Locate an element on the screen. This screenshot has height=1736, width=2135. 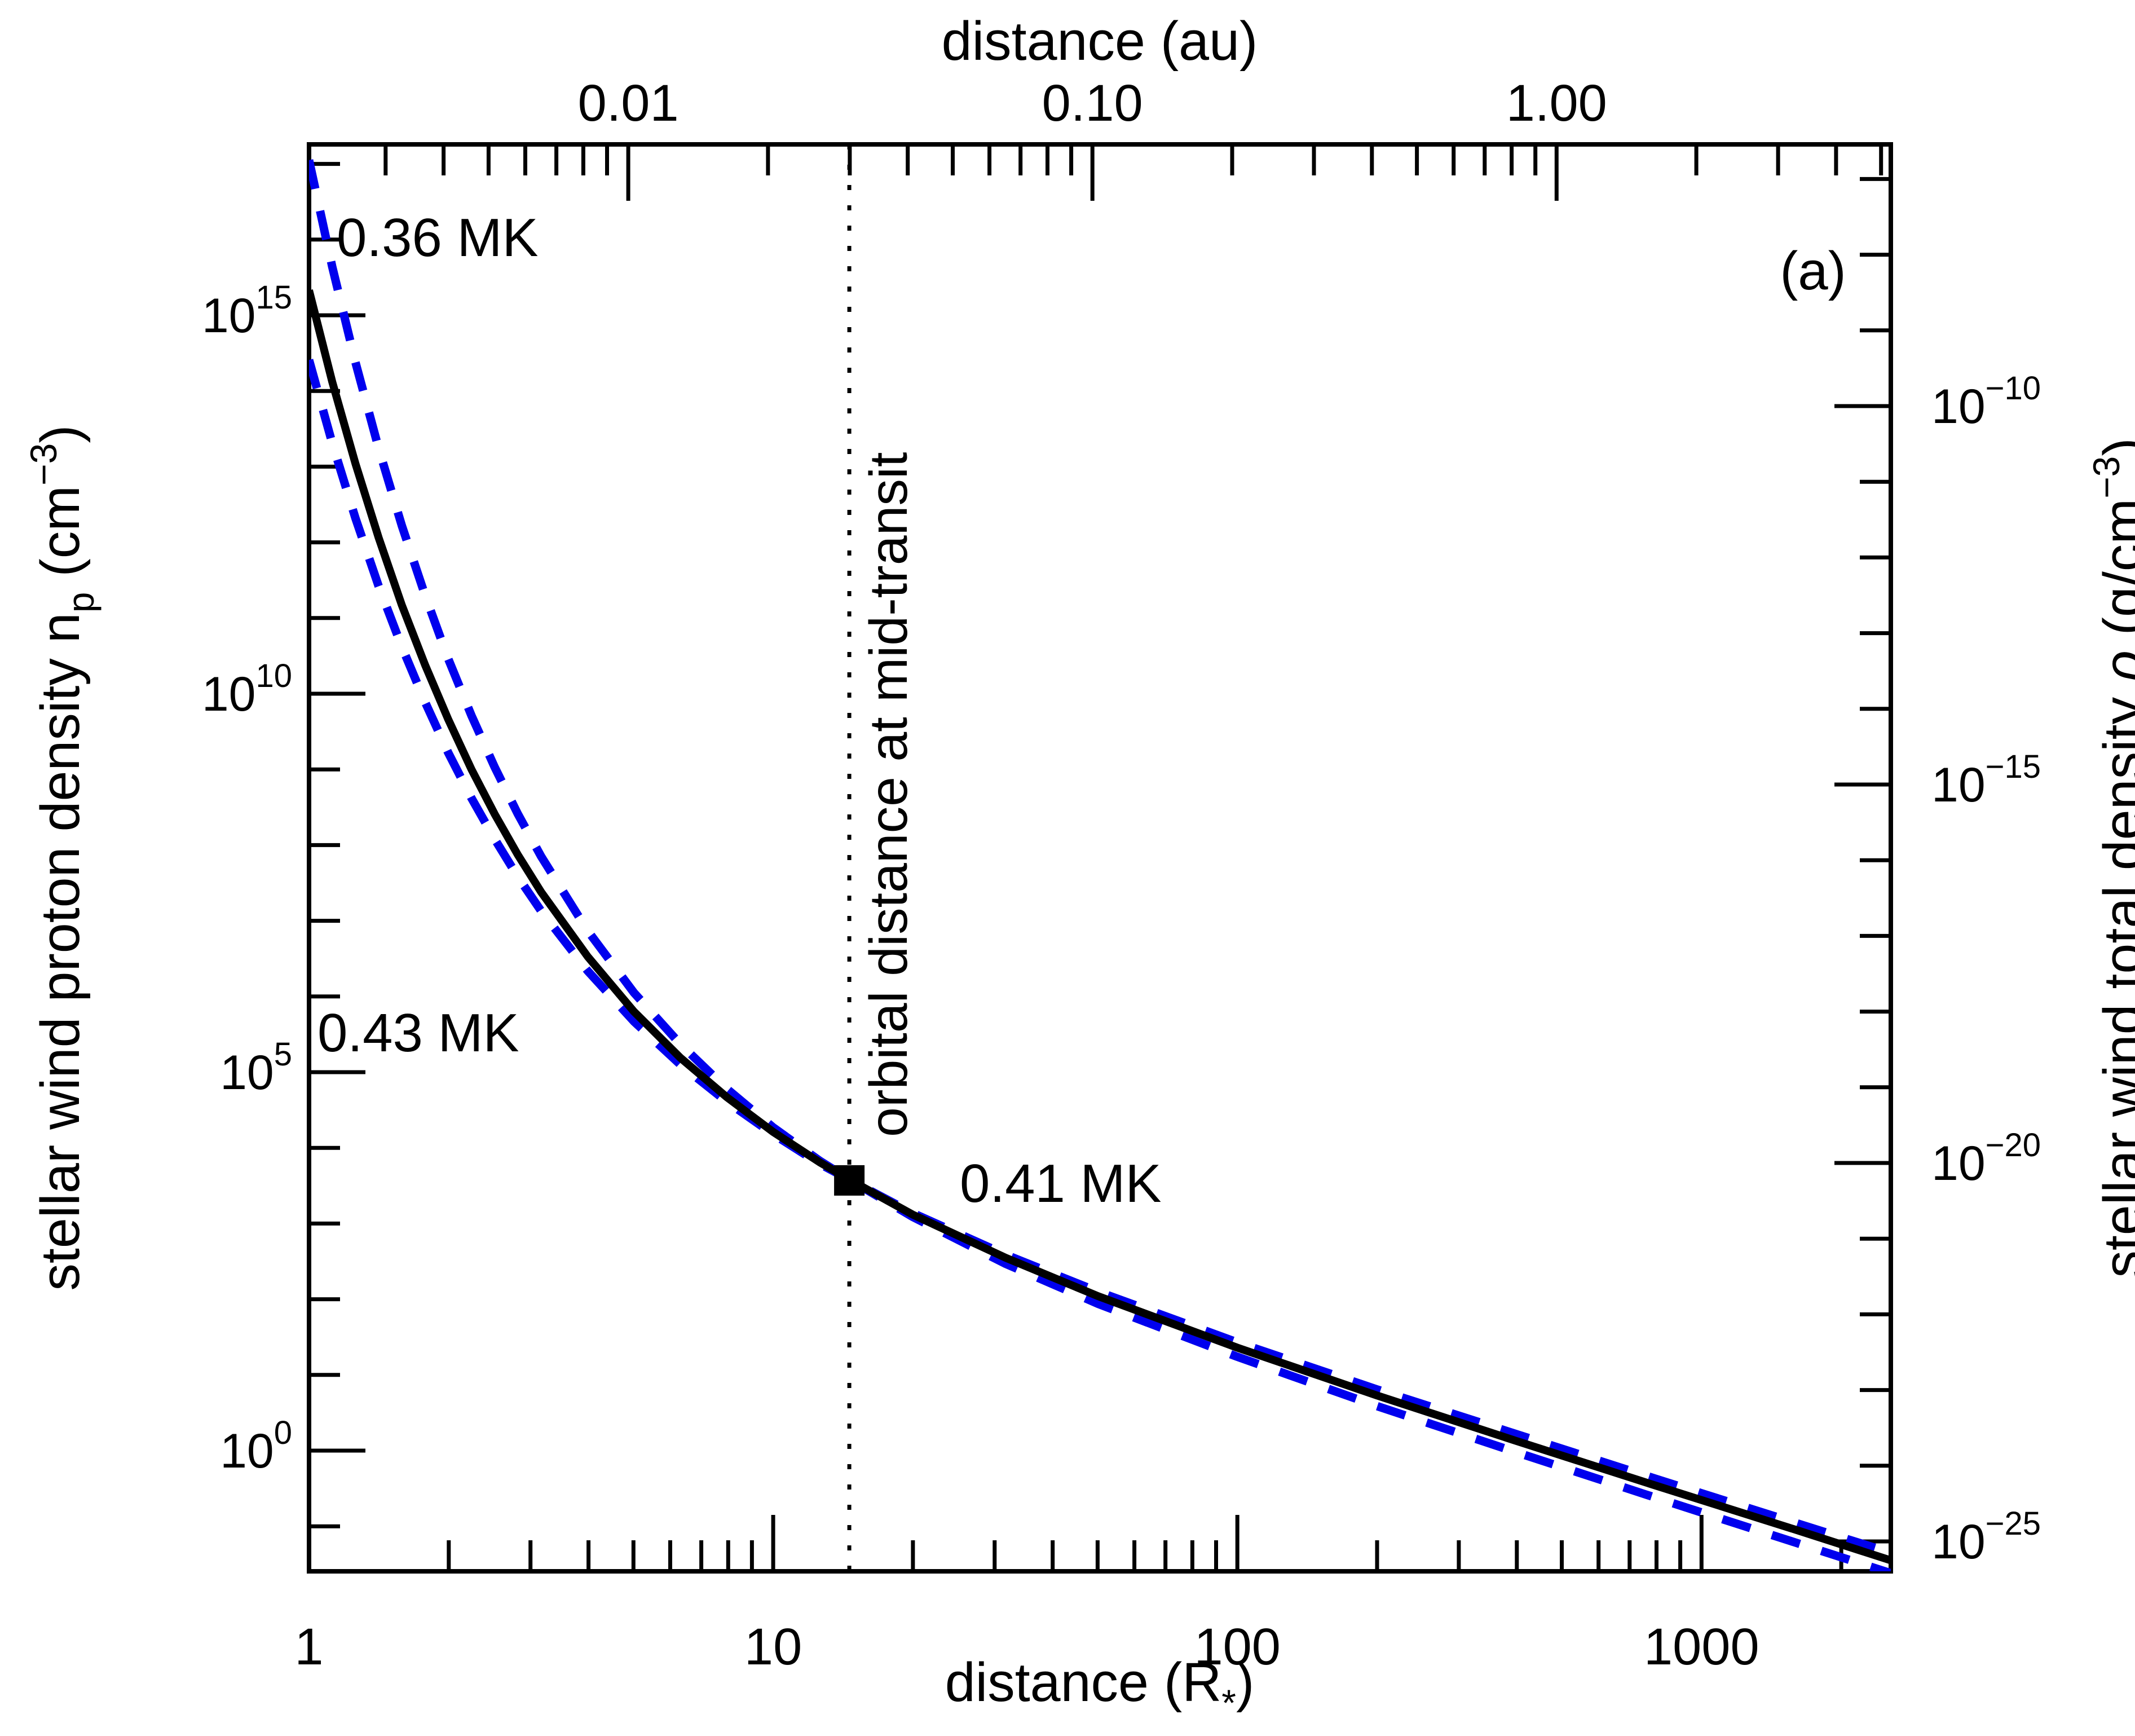
y-right-tick-label-exponent: −25 is located at coordinates (2014, 1523).